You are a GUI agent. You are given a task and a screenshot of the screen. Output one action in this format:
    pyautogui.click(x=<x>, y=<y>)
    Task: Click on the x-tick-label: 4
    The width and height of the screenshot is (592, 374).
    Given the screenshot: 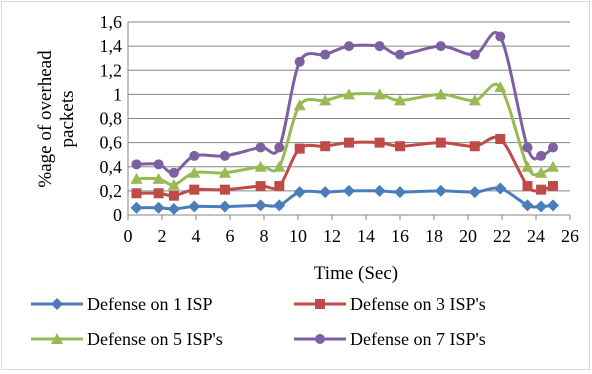 What is the action you would take?
    pyautogui.click(x=196, y=236)
    